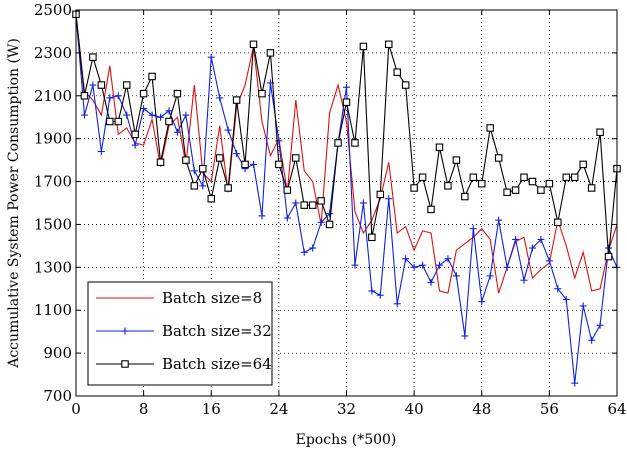 The height and width of the screenshot is (451, 627). What do you see at coordinates (57, 353) in the screenshot?
I see `y-tick-label: 900` at bounding box center [57, 353].